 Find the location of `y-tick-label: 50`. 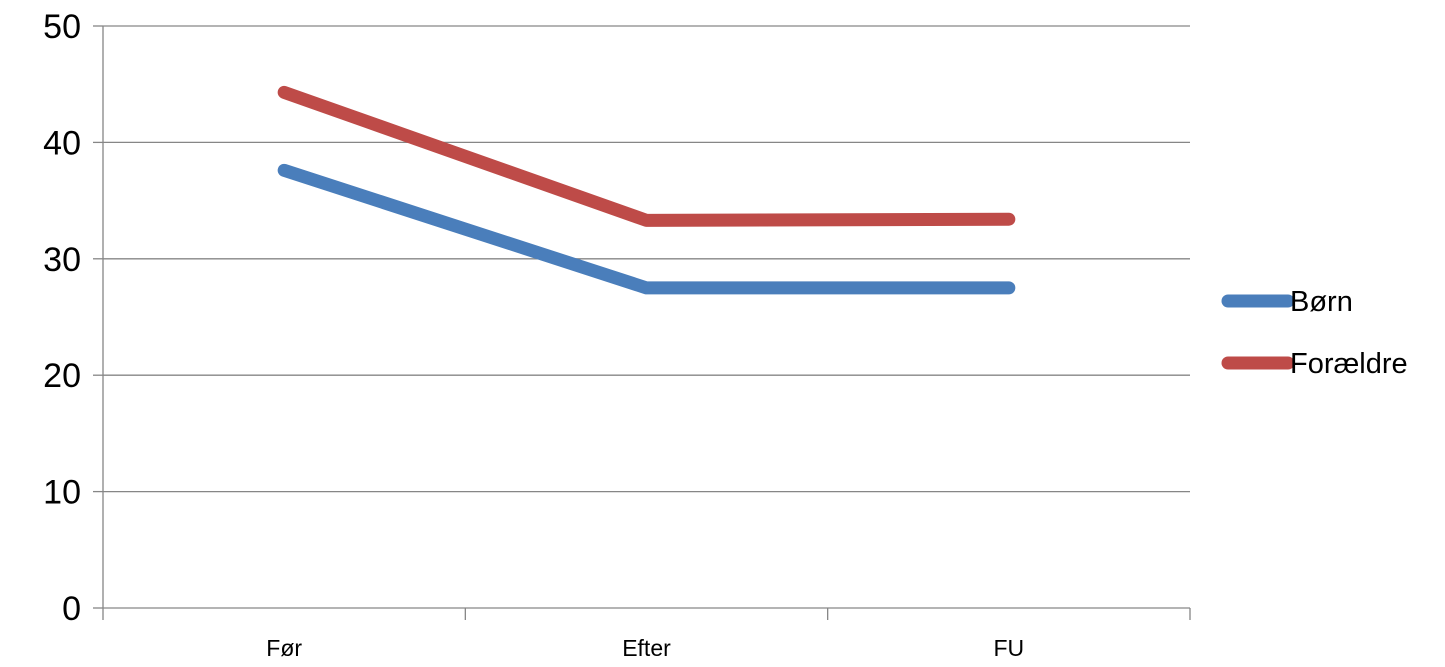

y-tick-label: 50 is located at coordinates (62, 27).